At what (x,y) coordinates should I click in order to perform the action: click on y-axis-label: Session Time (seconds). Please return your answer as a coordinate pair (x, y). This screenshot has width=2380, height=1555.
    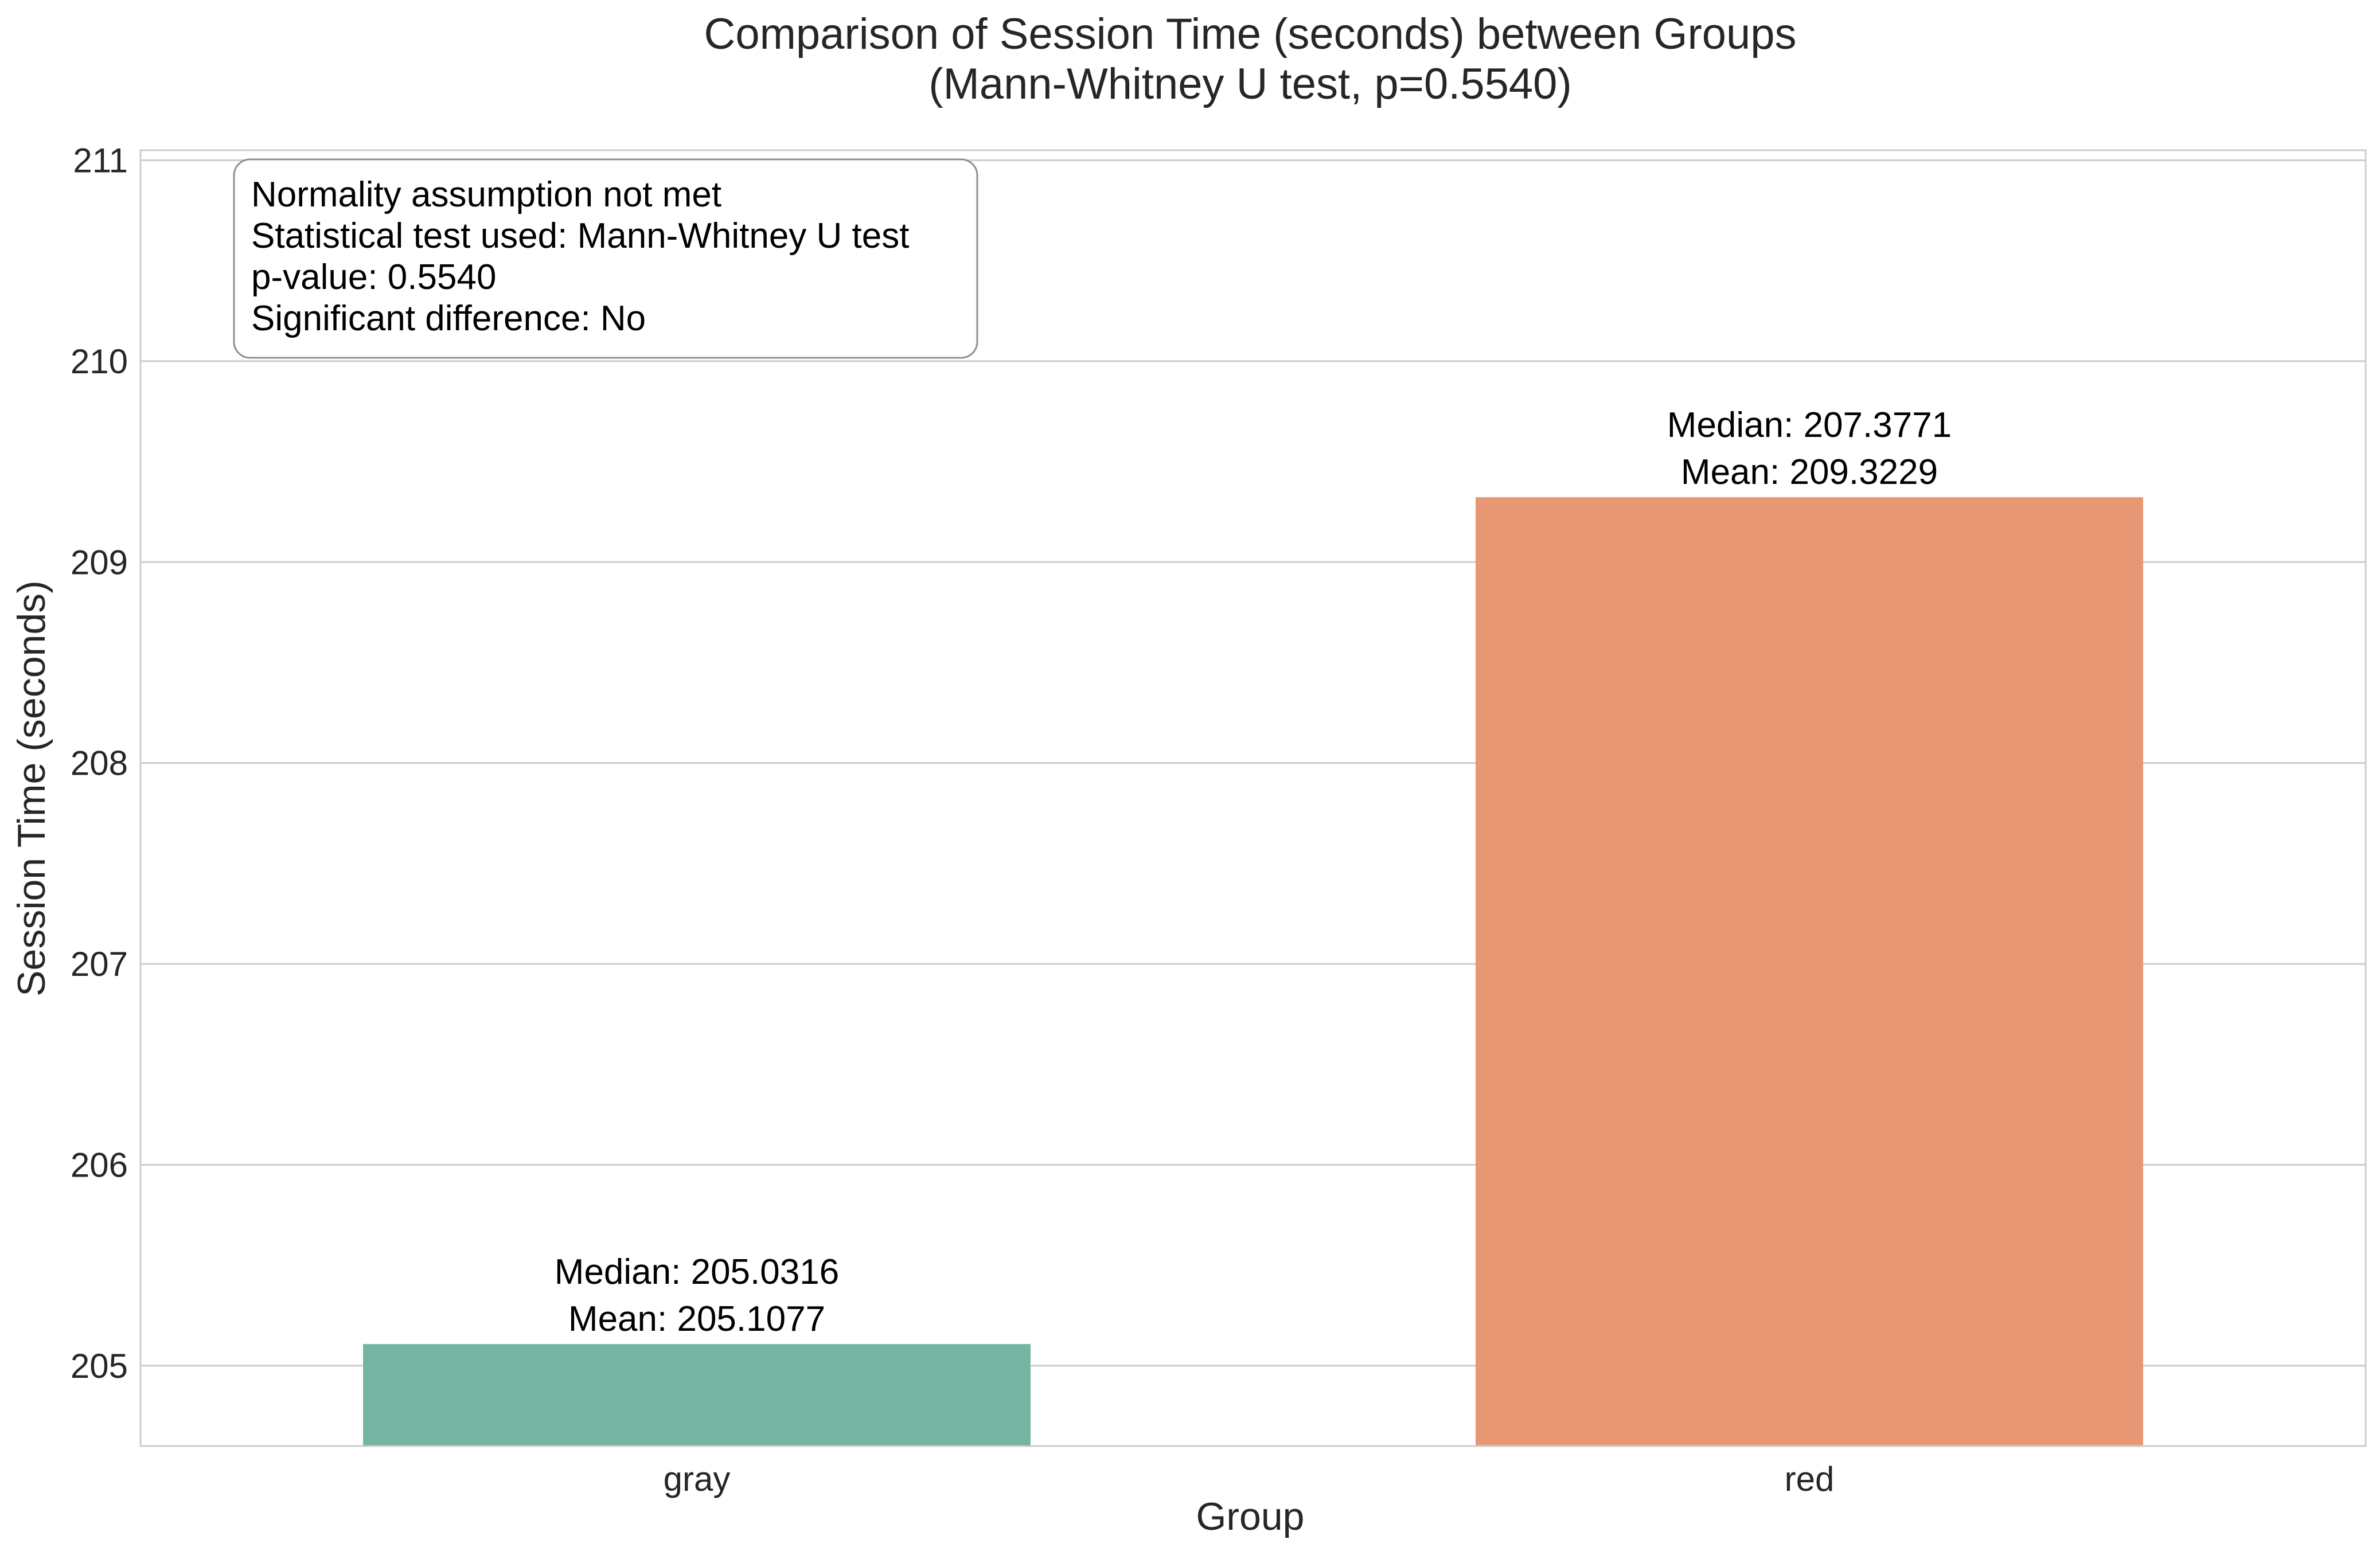
    Looking at the image, I should click on (32, 788).